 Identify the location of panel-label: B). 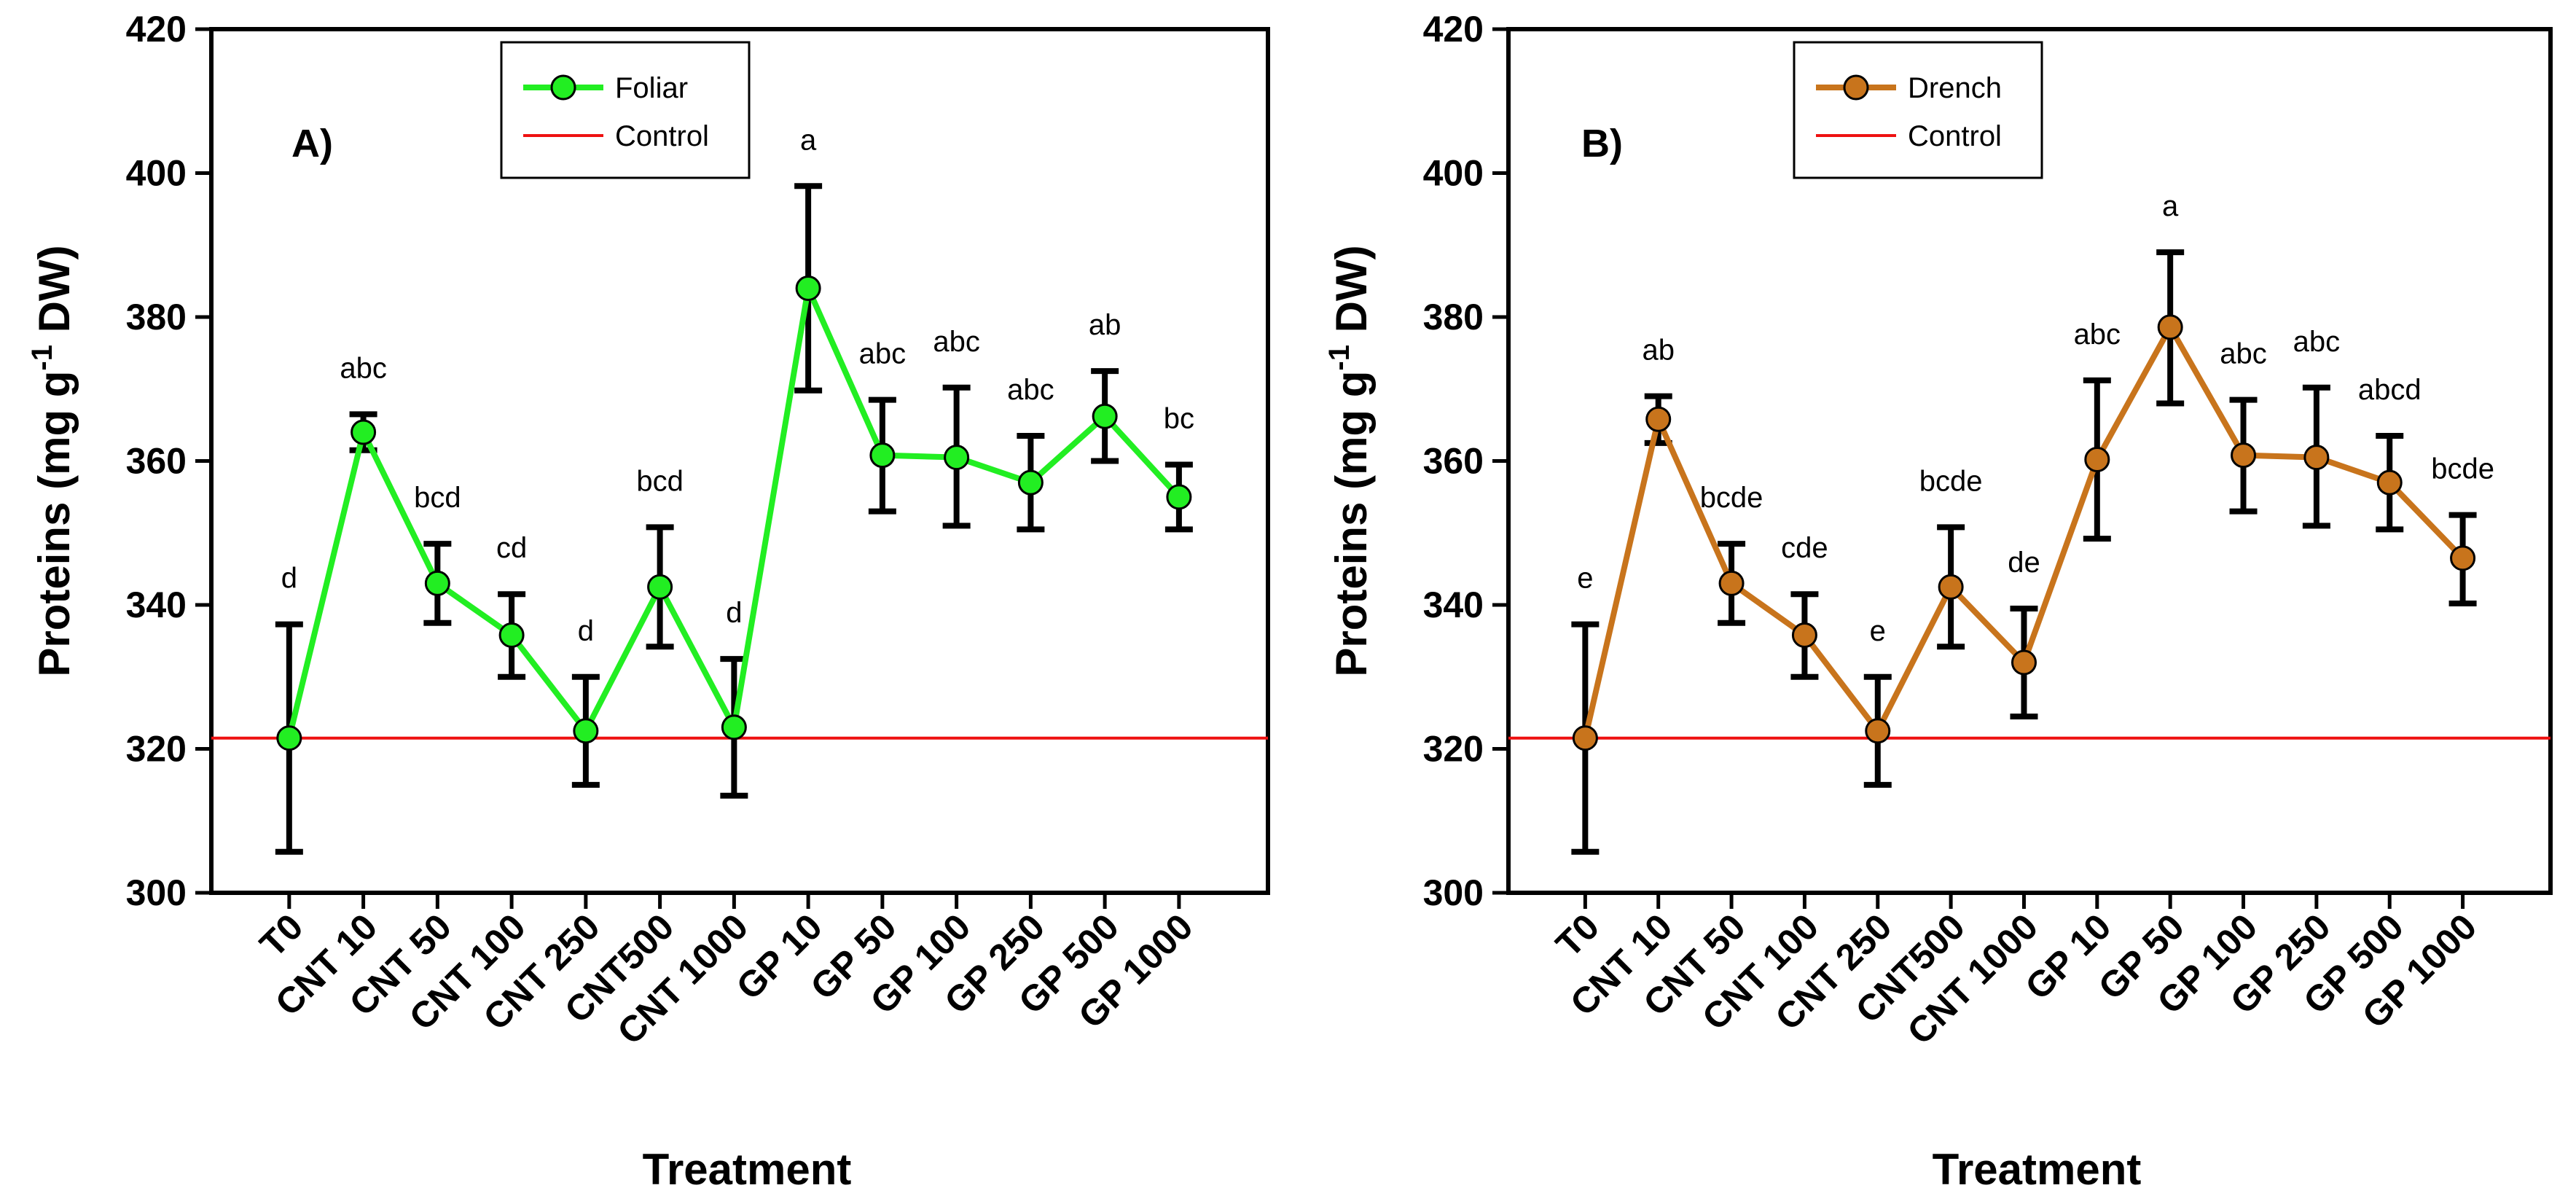
(1602, 143).